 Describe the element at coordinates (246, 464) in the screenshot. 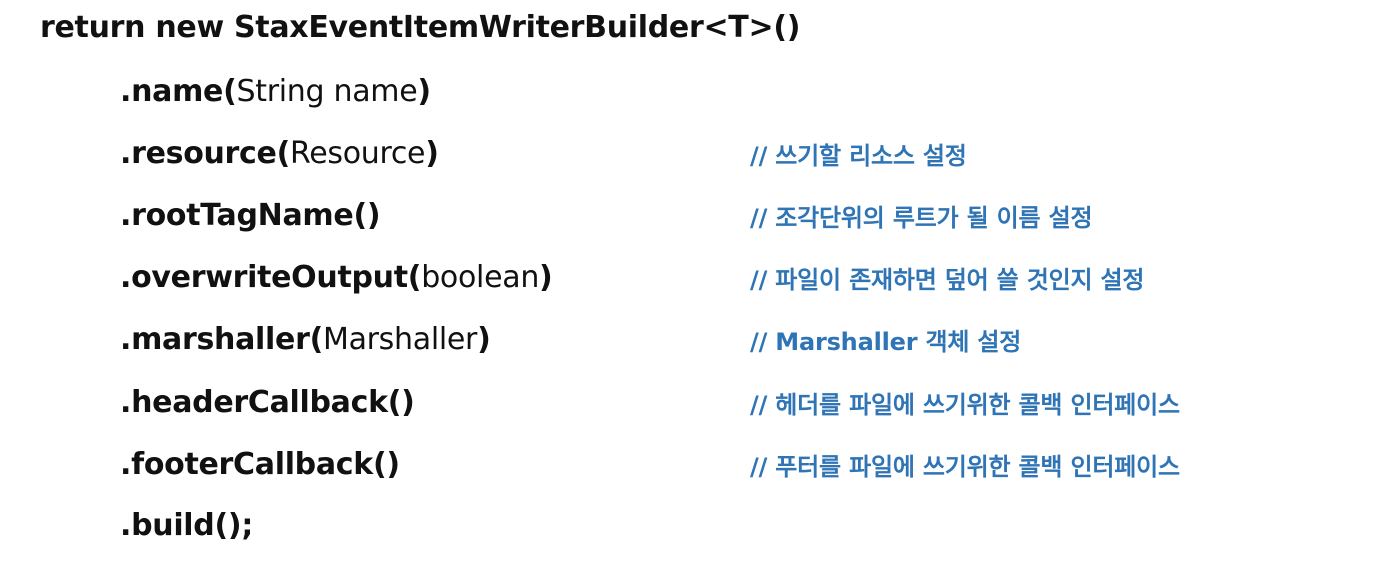

I see `method-name: .footerCallback` at that location.